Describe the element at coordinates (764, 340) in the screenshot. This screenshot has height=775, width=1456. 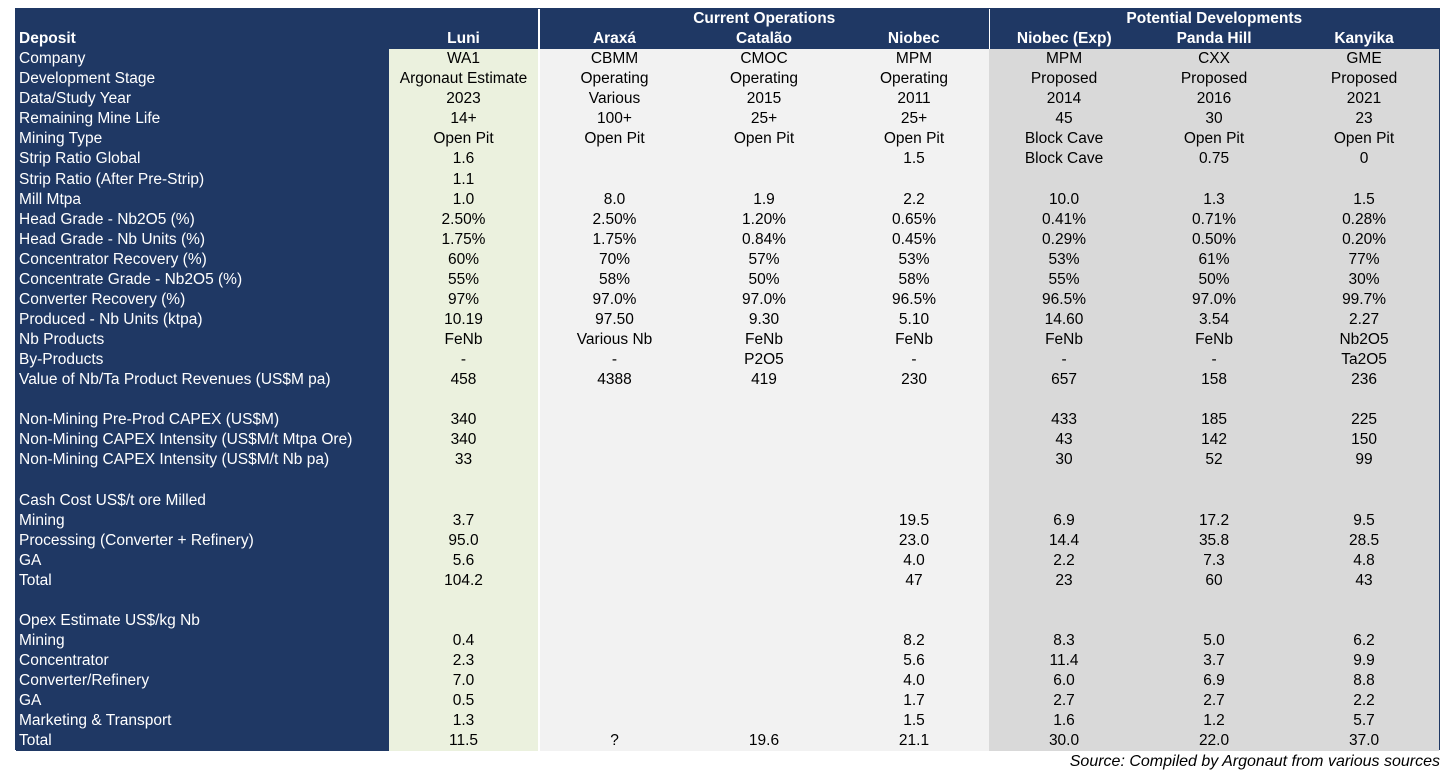
I see `table-cell: FeNb` at that location.